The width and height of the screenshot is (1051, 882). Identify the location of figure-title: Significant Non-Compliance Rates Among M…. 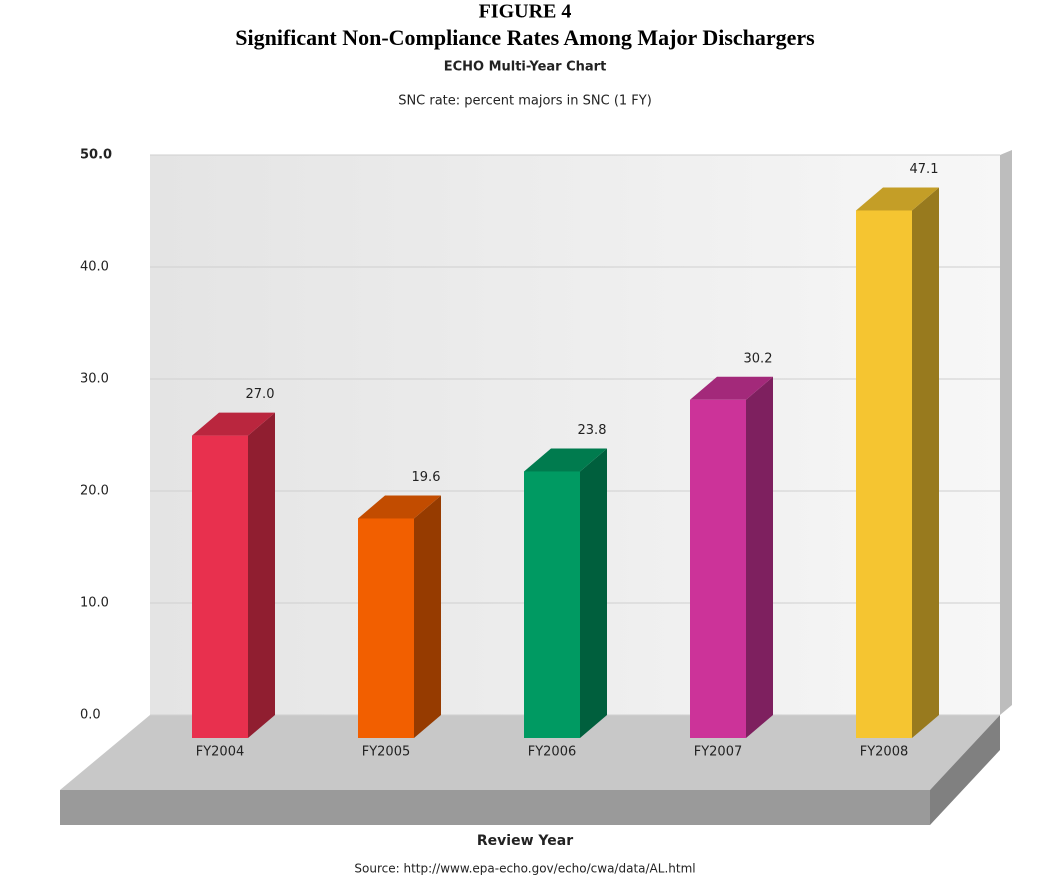
(525, 37).